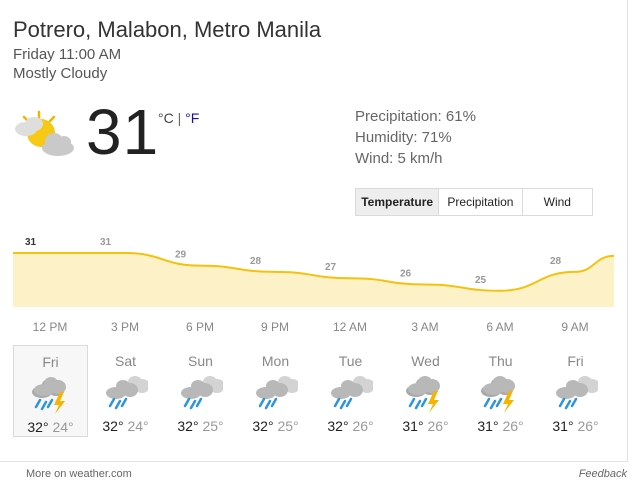  Describe the element at coordinates (67, 54) in the screenshot. I see `datetime: Friday 11:00 AM` at that location.